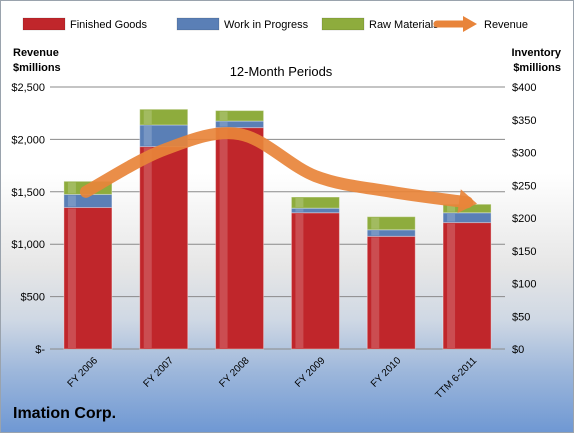  Describe the element at coordinates (28, 140) in the screenshot. I see `left-tick-label: $2,000` at that location.